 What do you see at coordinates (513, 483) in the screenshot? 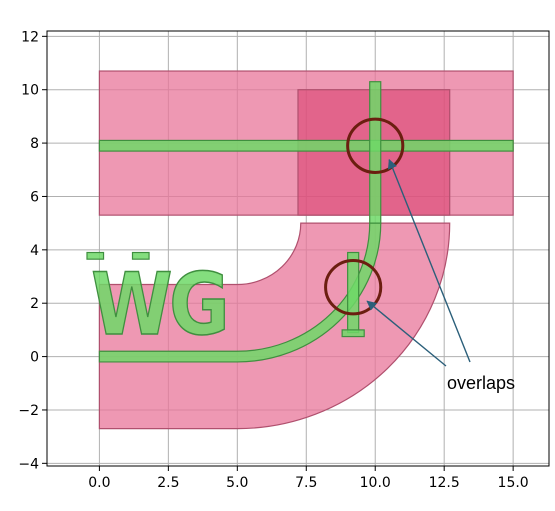
I see `x-tick-label: 15.0` at bounding box center [513, 483].